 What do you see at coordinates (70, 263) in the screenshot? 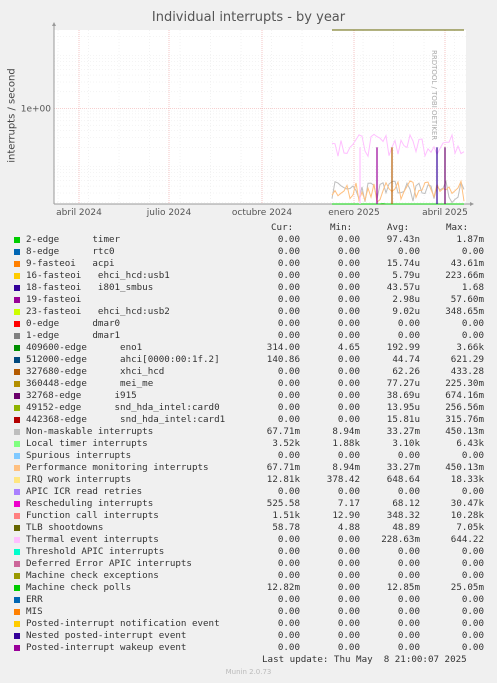
I see `legend-label: 9-fasteoi acpi` at bounding box center [70, 263].